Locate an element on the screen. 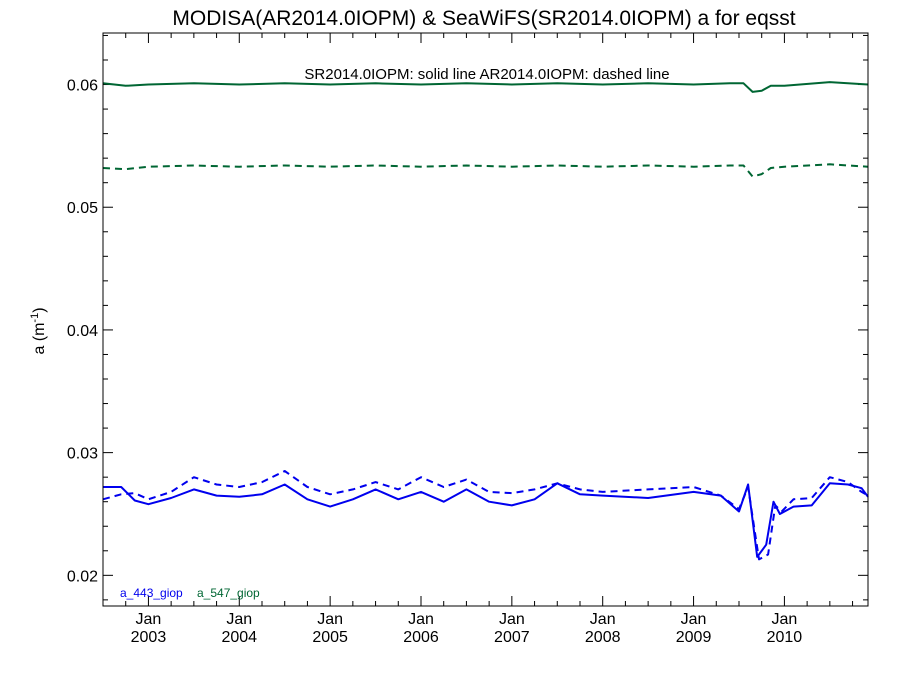  x-tick-label-year: 2005 is located at coordinates (330, 637).